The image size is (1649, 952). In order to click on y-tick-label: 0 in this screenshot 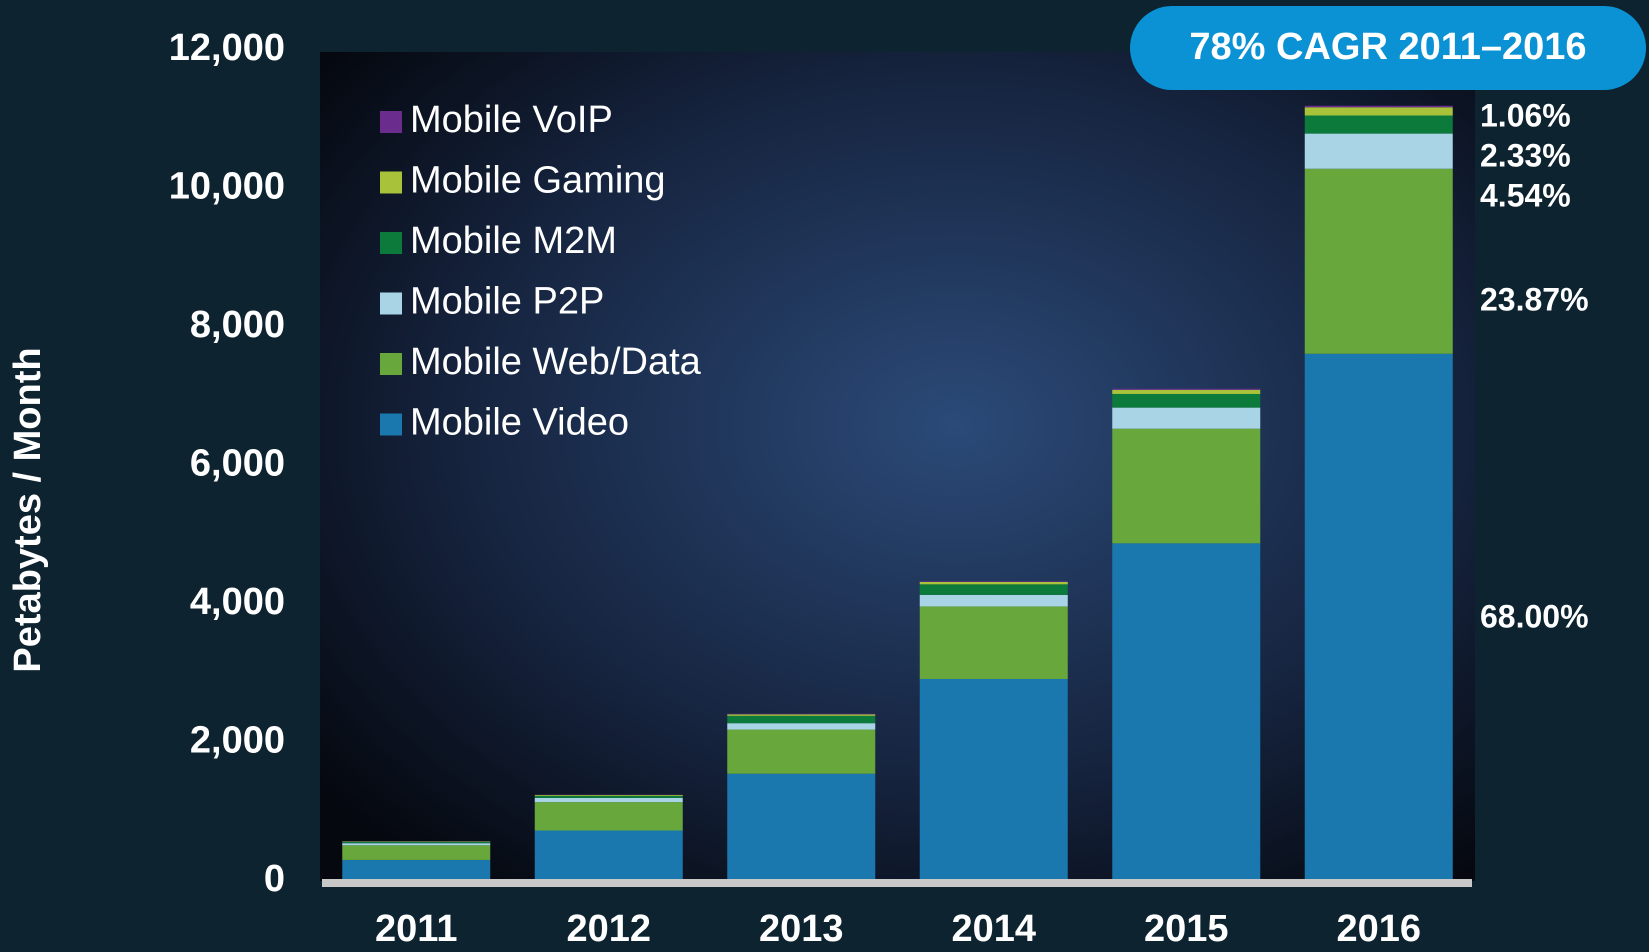, I will do `click(274, 879)`.